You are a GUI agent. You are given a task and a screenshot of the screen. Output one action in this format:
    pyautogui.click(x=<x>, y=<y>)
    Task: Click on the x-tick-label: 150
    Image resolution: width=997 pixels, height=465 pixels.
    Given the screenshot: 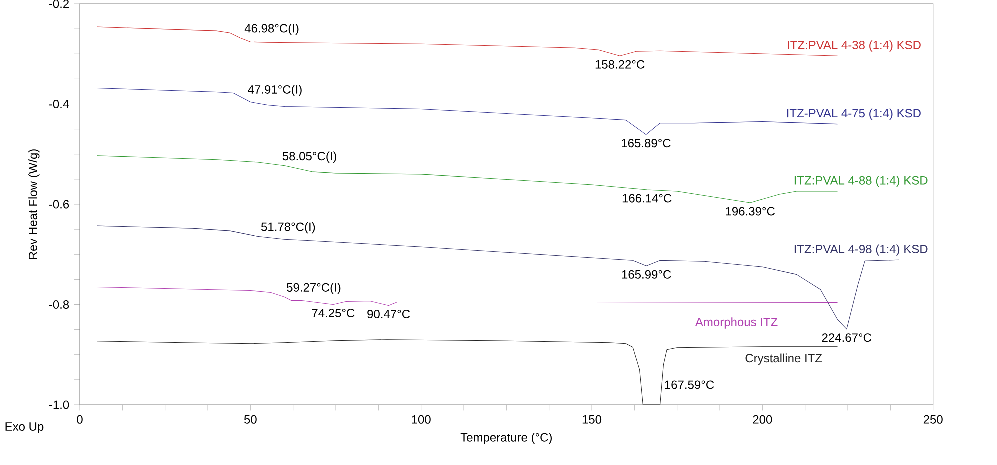 What is the action you would take?
    pyautogui.click(x=592, y=419)
    